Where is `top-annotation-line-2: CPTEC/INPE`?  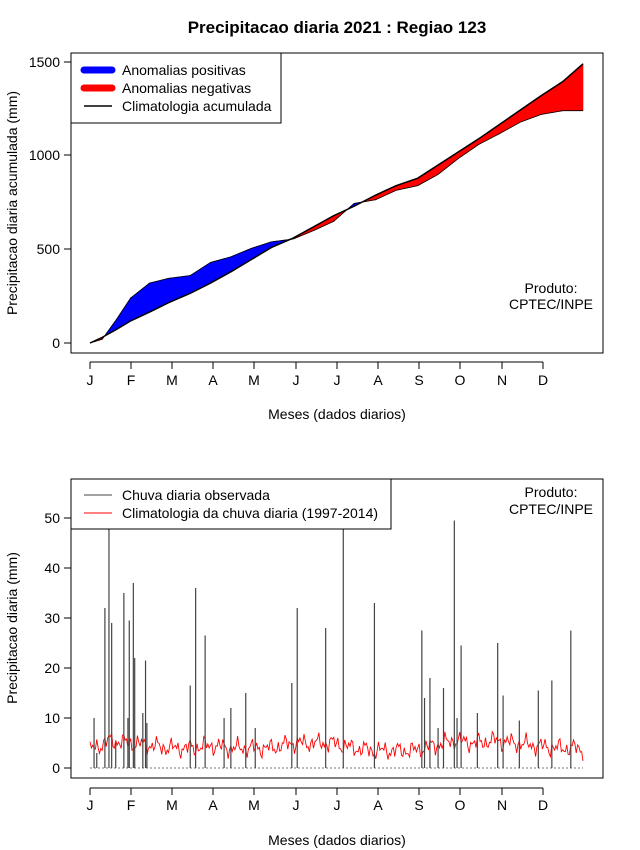 top-annotation-line-2: CPTEC/INPE is located at coordinates (551, 304).